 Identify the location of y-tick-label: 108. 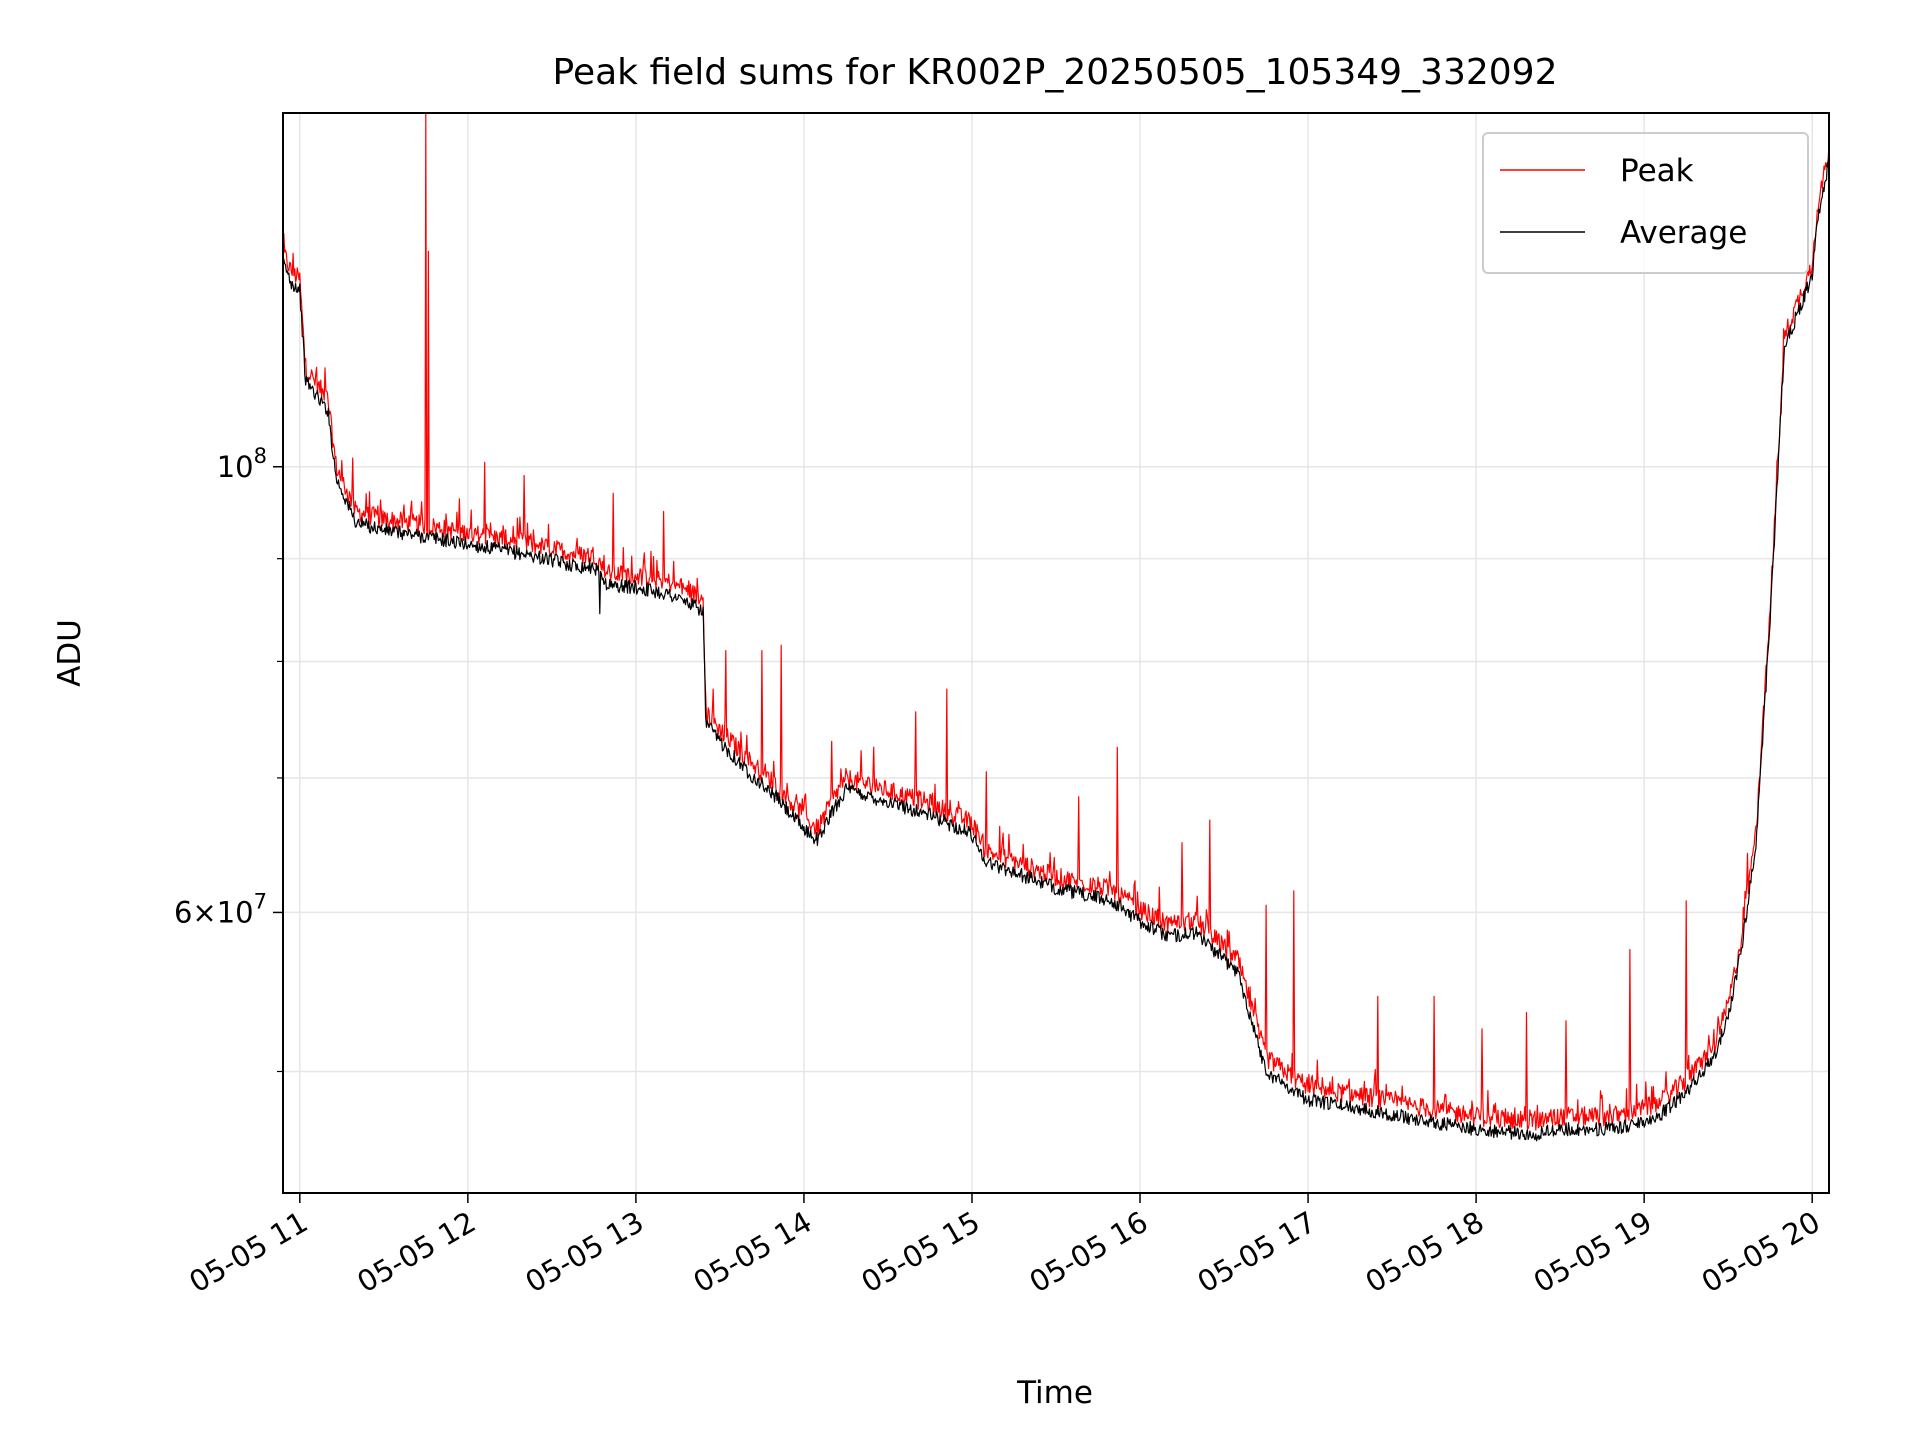
(242, 464).